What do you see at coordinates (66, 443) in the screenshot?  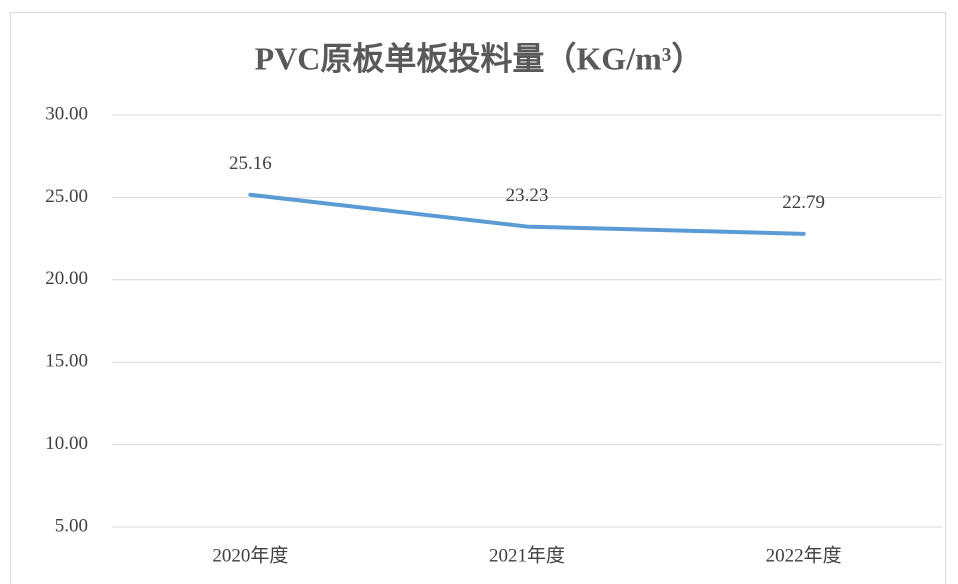 I see `y-tick-label: 10.00` at bounding box center [66, 443].